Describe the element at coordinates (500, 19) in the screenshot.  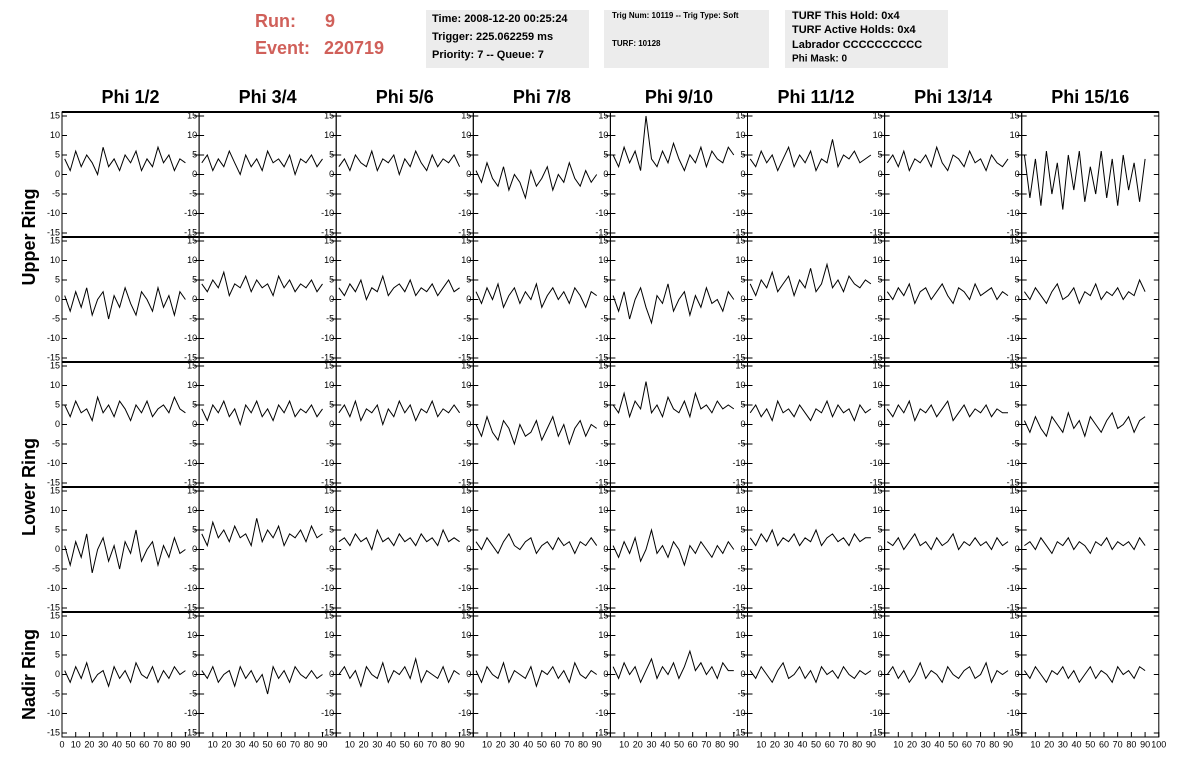
I see `info-line: Time: 2008-12-20 00:25:24` at that location.